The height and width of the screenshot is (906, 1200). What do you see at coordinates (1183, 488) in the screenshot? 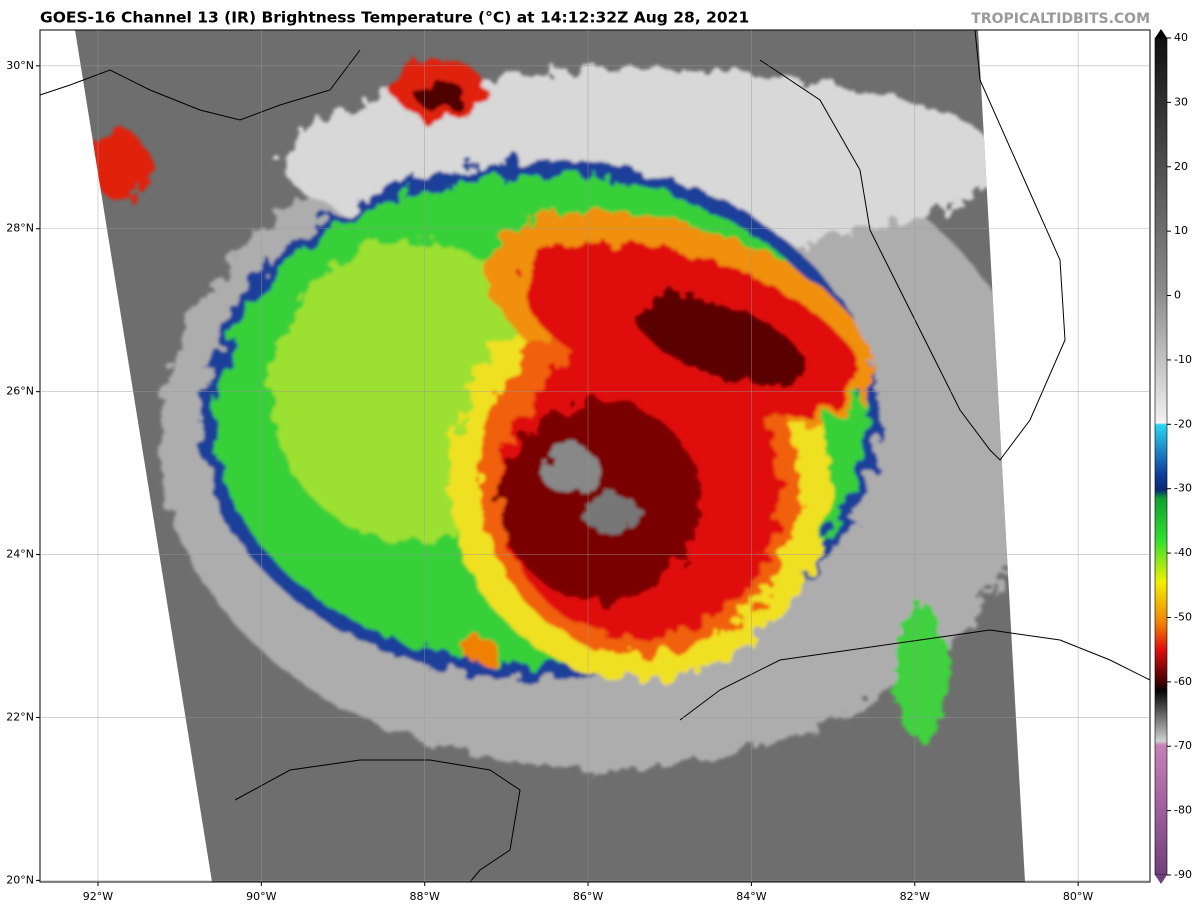
I see `colorbar-tick-label: -30` at bounding box center [1183, 488].